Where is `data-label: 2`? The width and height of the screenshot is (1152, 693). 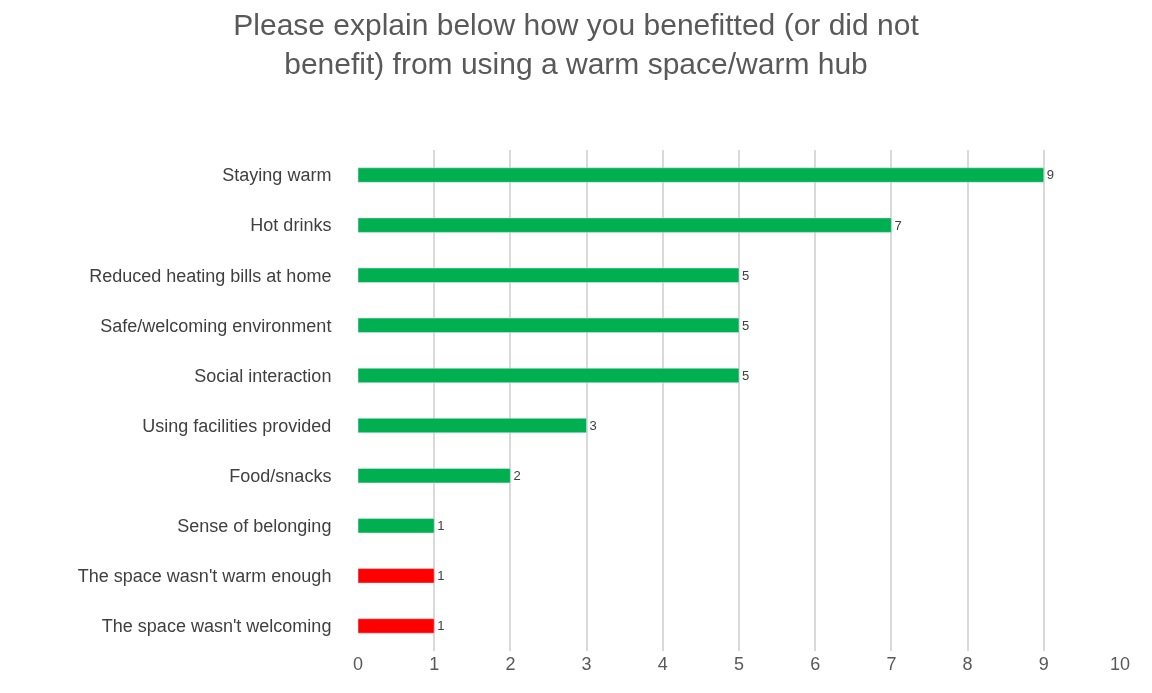
data-label: 2 is located at coordinates (517, 476).